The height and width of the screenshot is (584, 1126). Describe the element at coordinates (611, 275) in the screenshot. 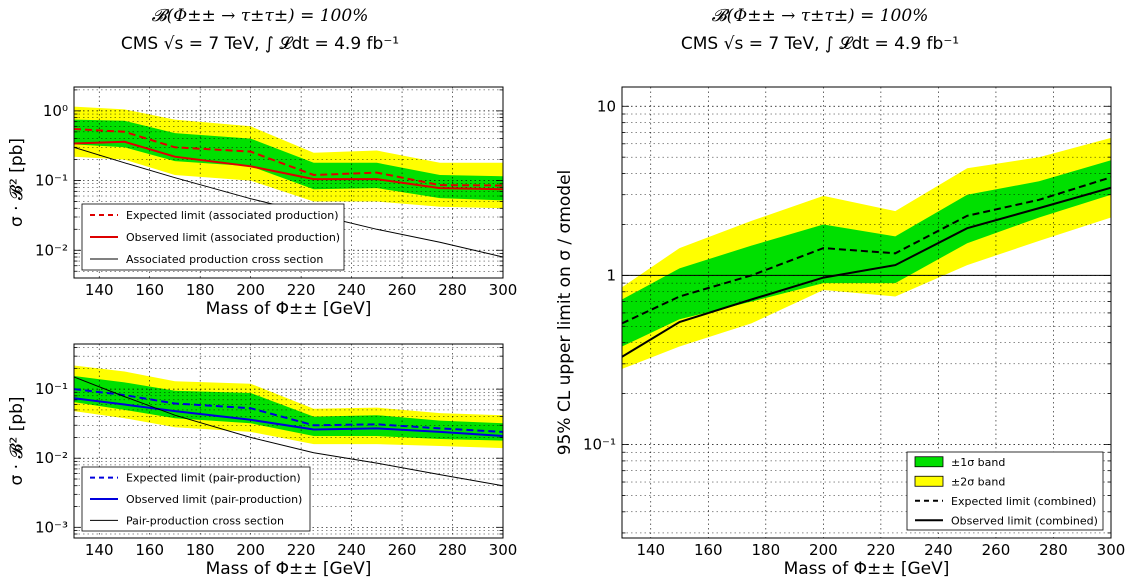

I see `y-tick-label: 1` at that location.